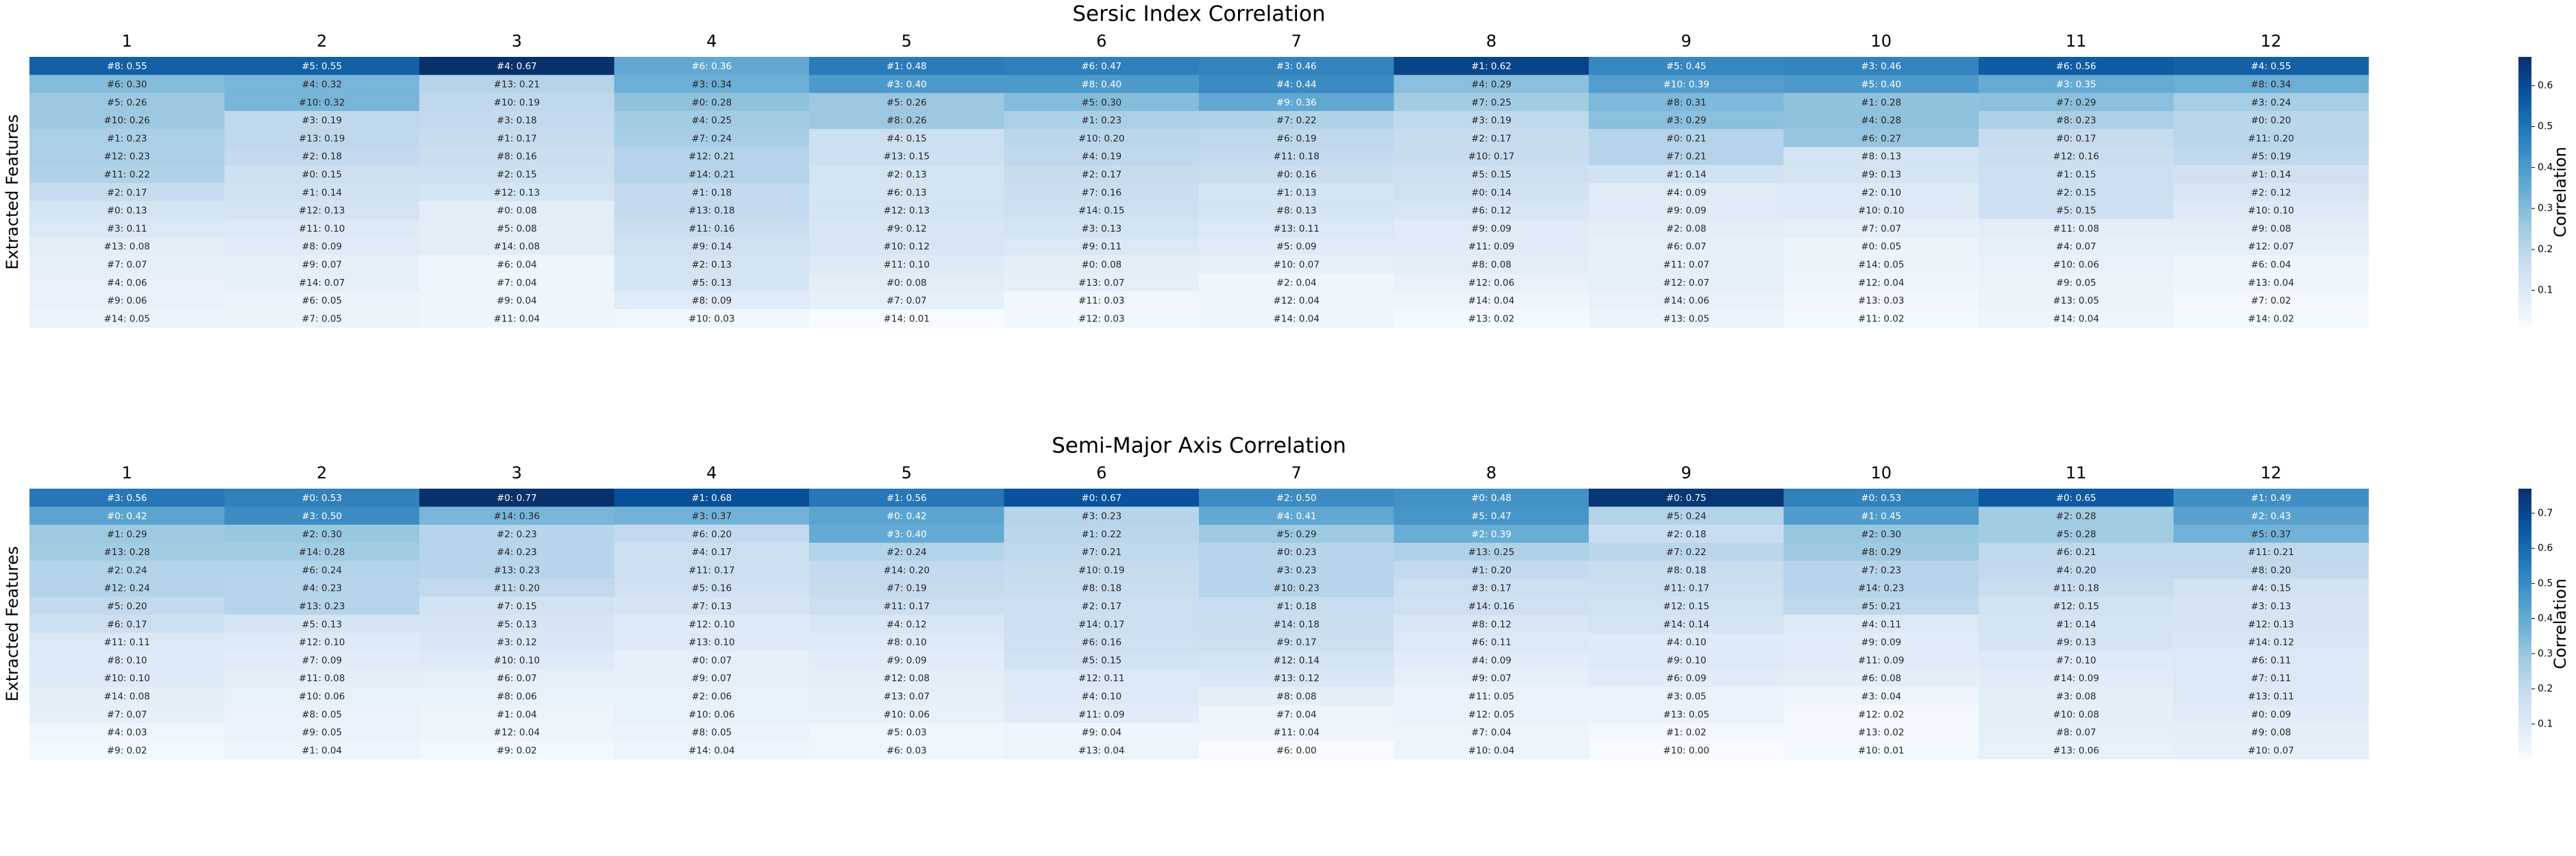 This screenshot has width=2576, height=856. What do you see at coordinates (1296, 120) in the screenshot?
I see `cell-label: #7: 0.22` at bounding box center [1296, 120].